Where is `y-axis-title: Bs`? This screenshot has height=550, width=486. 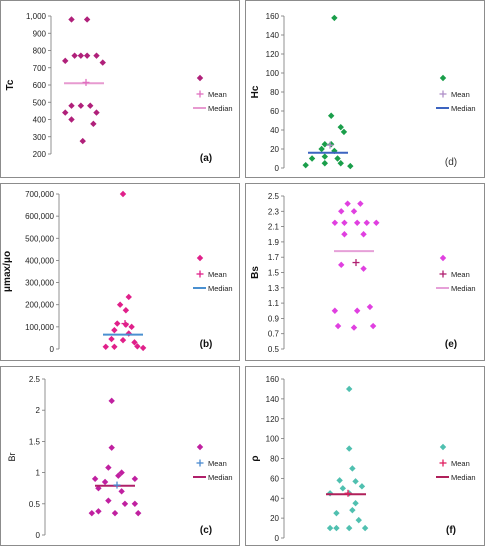 y-axis-title: Bs is located at coordinates (255, 272).